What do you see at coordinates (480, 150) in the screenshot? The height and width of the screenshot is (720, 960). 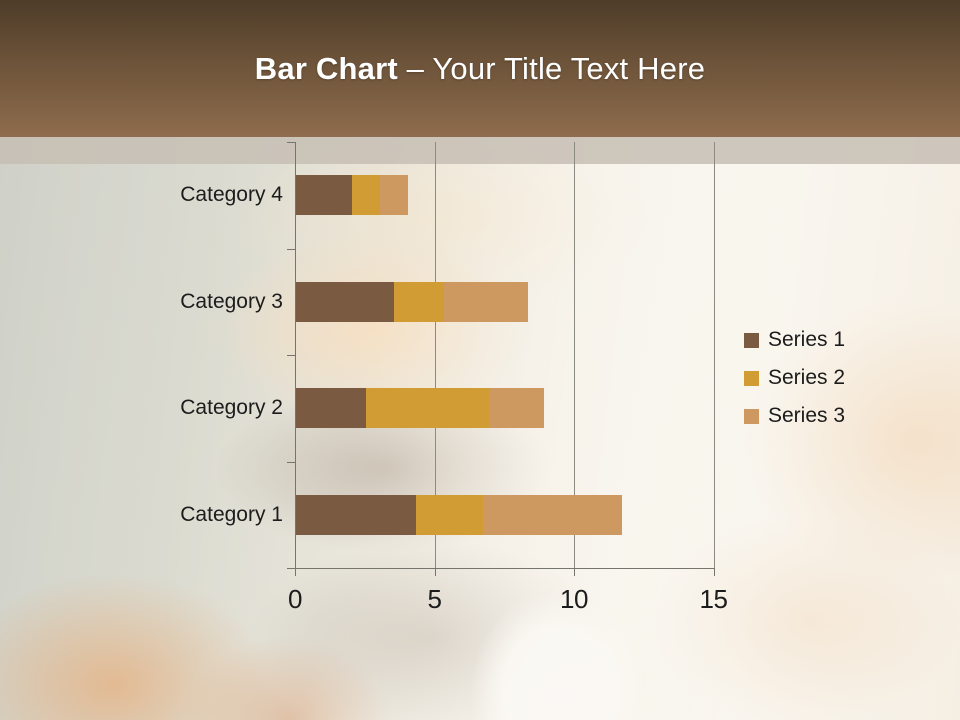 I see `header-shadow-strip` at bounding box center [480, 150].